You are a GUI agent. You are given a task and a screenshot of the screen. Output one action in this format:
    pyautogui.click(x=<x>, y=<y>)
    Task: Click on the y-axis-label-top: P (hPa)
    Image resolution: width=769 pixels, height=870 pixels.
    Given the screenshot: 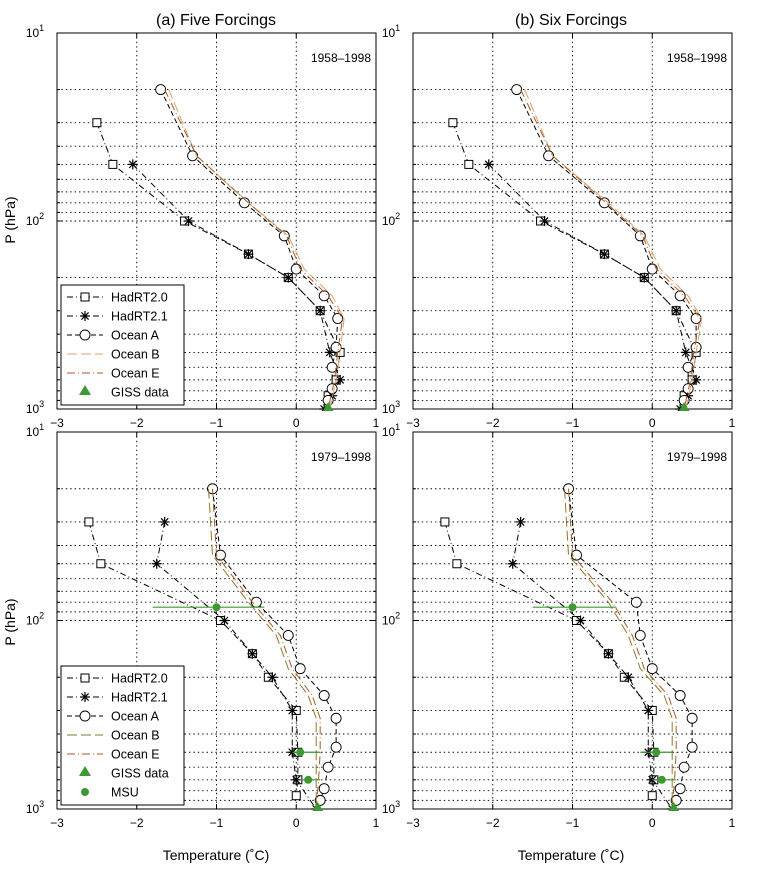 What is the action you would take?
    pyautogui.click(x=10, y=219)
    